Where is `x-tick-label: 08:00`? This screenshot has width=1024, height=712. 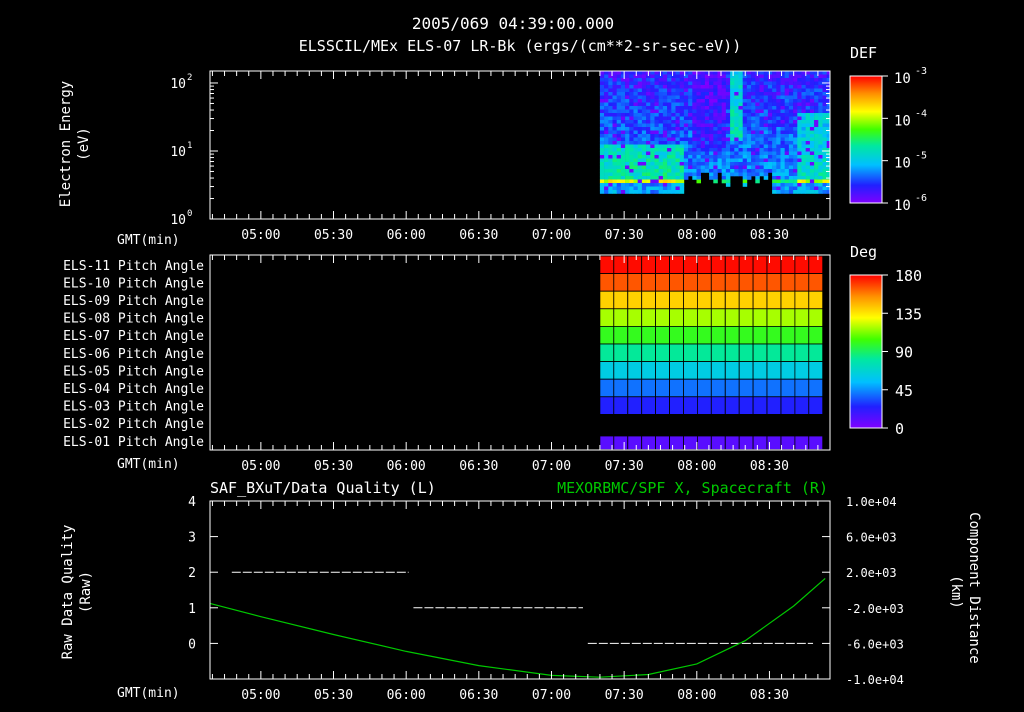 x-tick-label: 08:00 is located at coordinates (696, 695).